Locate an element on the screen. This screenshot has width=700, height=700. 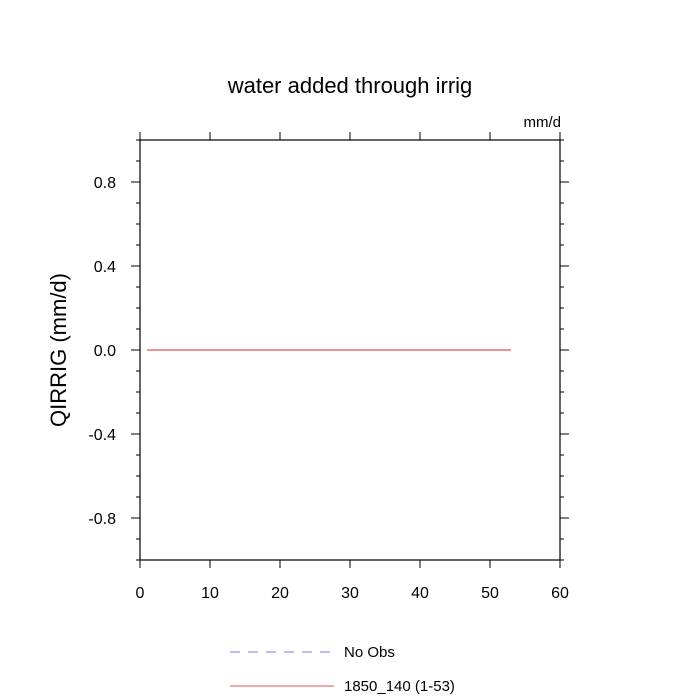
y-tick-label: 0.4 is located at coordinates (105, 267).